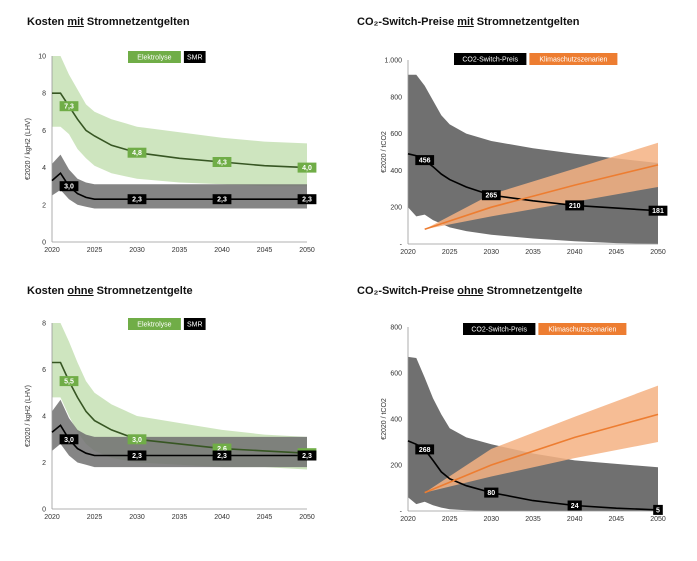 The height and width of the screenshot is (561, 697). What do you see at coordinates (180, 517) in the screenshot?
I see `x-tick-bl-3: 2035` at bounding box center [180, 517].